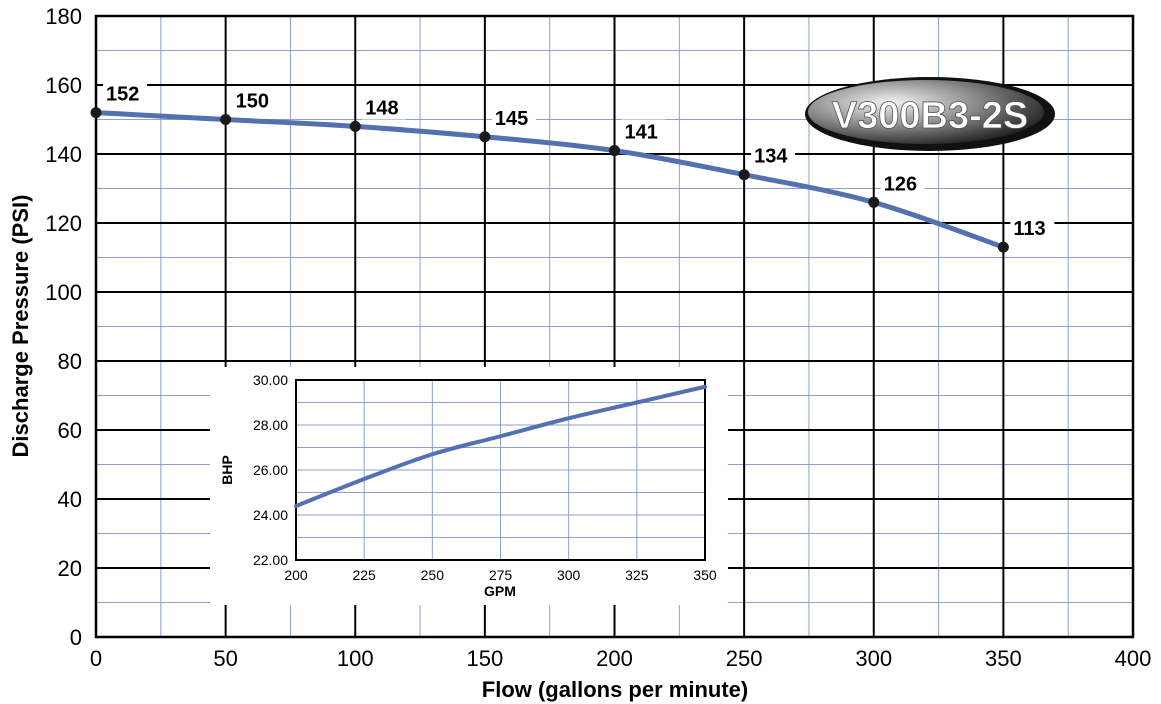 The image size is (1161, 704). What do you see at coordinates (70, 361) in the screenshot?
I see `main-y-tick-label: 80` at bounding box center [70, 361].